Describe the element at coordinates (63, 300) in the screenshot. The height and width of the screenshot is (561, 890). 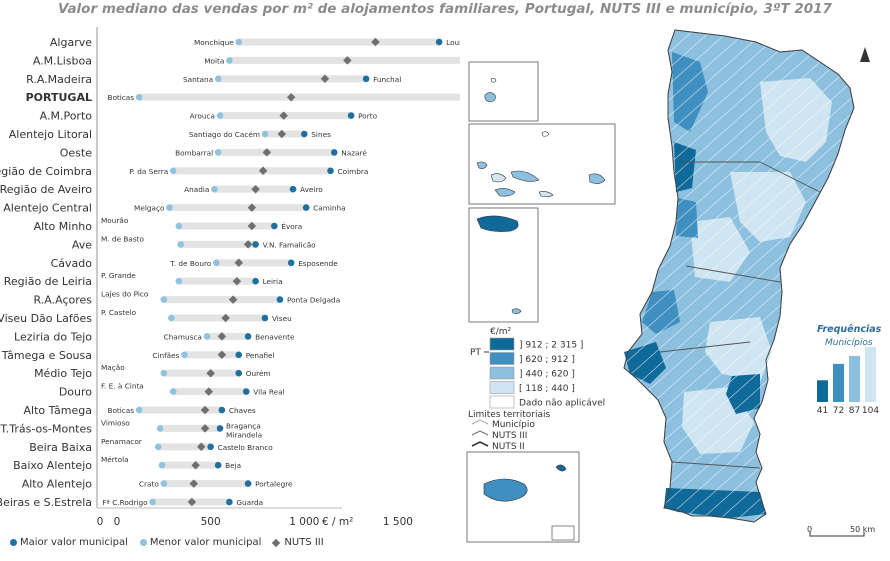
I see `row-label: R.A.Açores` at that location.